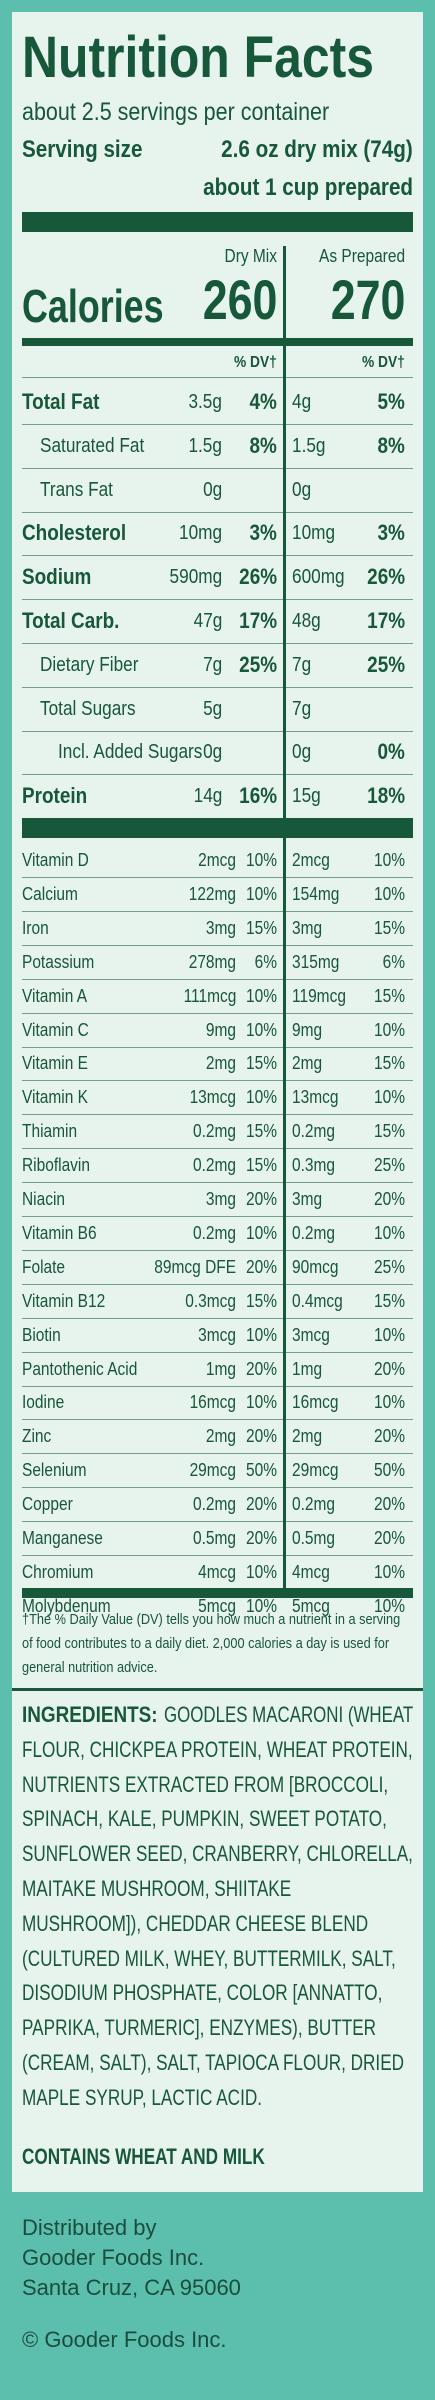  I want to click on dry-amount: 5g, so click(212, 708).